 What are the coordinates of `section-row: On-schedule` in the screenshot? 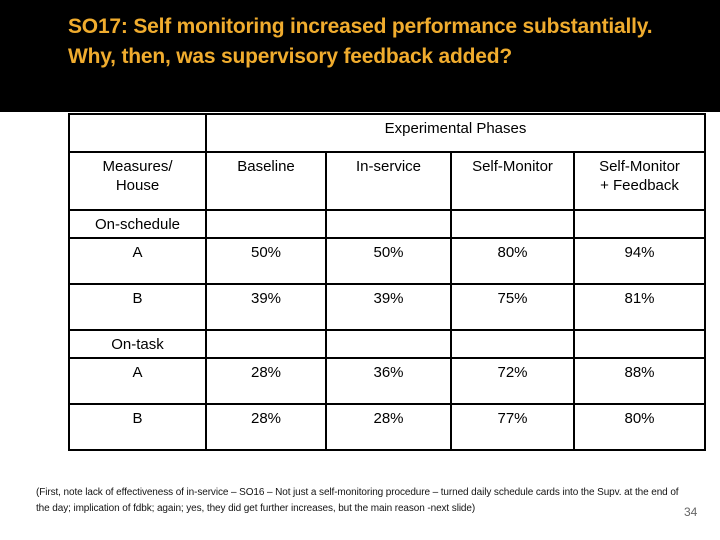 It's located at (387, 224).